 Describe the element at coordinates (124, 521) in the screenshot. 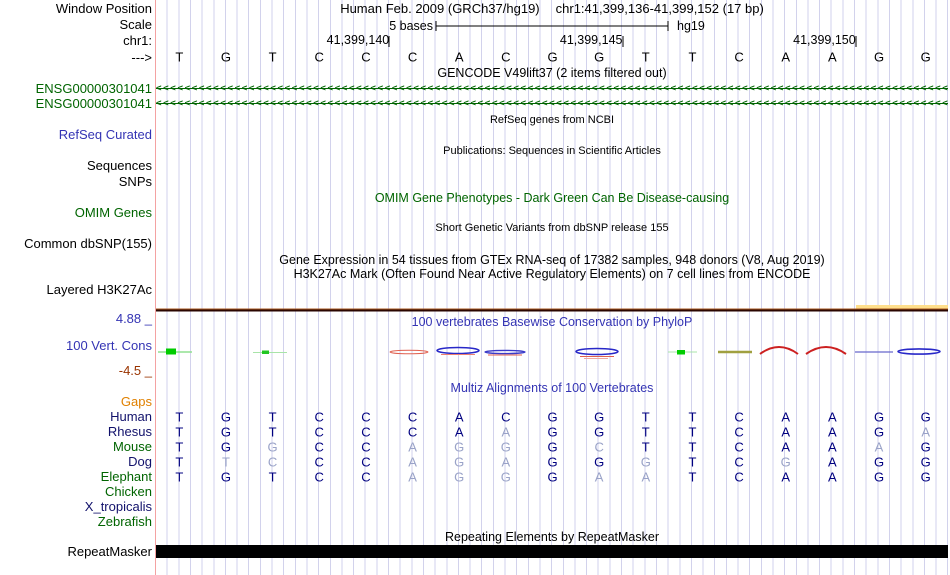

I see `multiz-row-label-zebrafish: Zebrafish` at that location.